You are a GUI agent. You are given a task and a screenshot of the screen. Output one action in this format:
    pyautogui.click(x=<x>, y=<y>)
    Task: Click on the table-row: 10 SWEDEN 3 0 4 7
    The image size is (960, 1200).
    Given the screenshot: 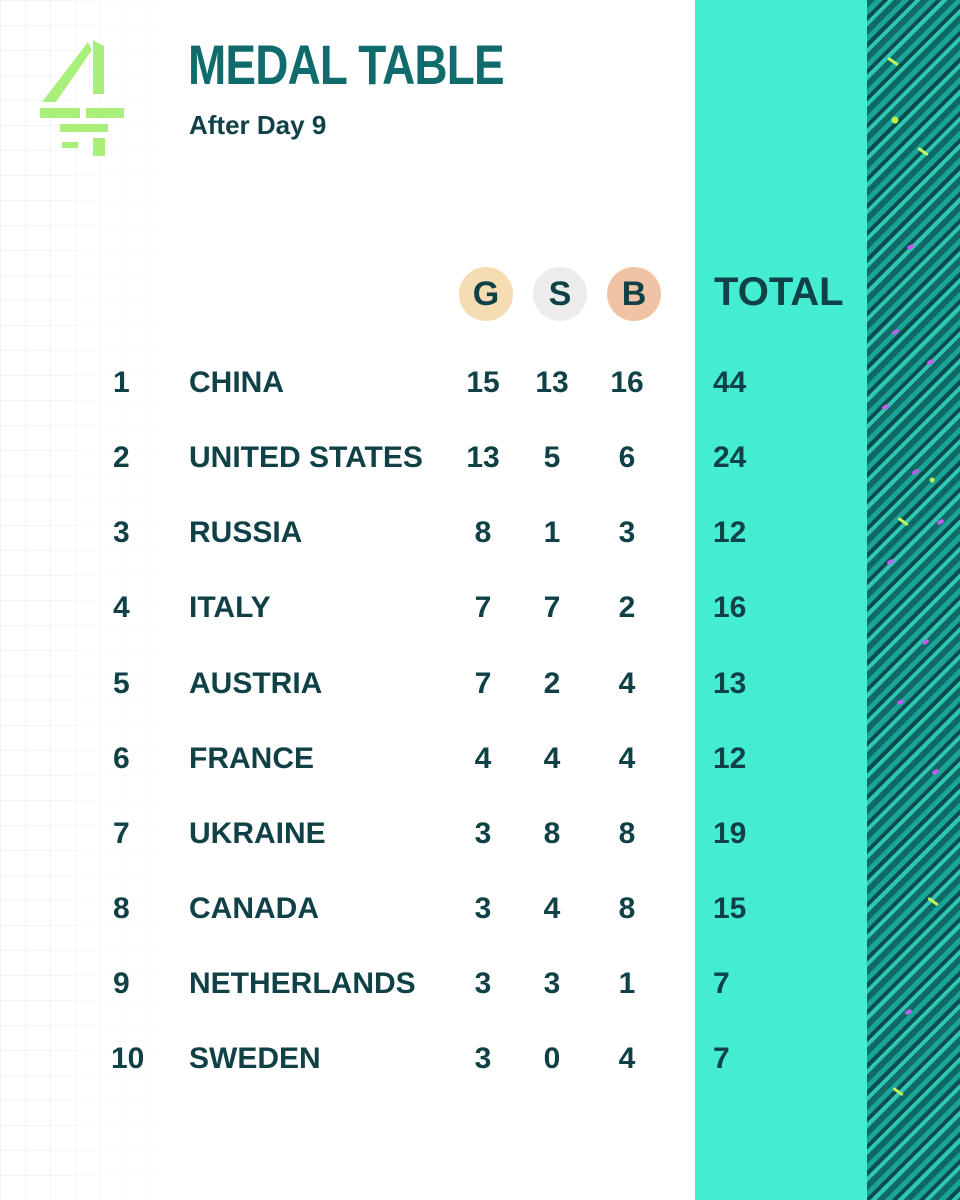 What is the action you would take?
    pyautogui.click(x=430, y=1059)
    